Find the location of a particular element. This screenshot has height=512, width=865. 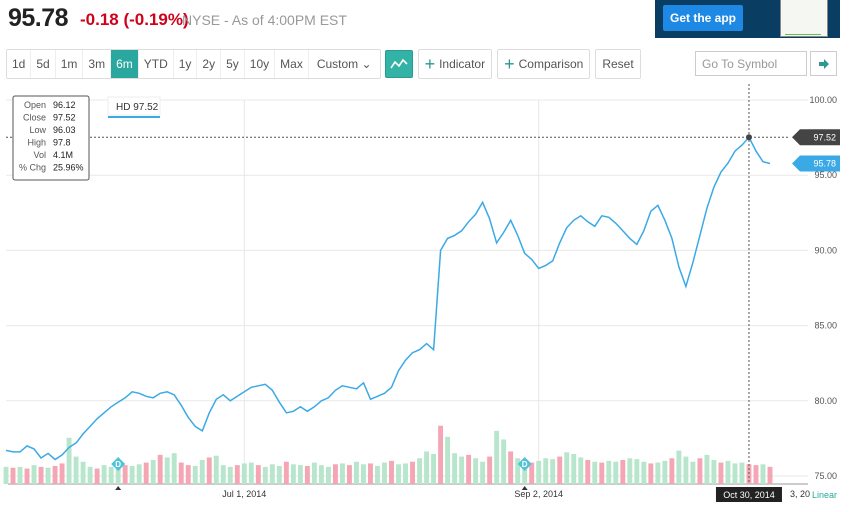

line-chart-icon is located at coordinates (398, 63).